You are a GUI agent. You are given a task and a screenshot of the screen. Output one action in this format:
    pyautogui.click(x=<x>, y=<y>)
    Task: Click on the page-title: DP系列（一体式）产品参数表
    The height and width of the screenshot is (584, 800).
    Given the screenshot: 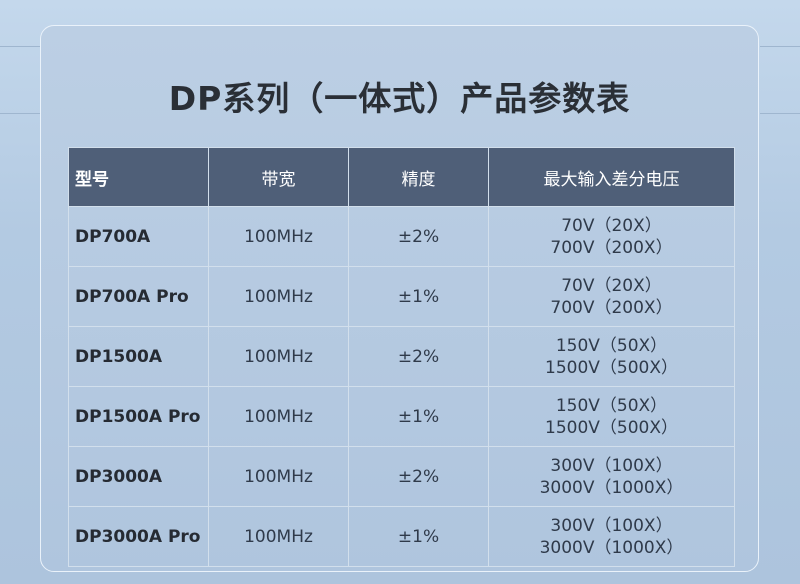 What is the action you would take?
    pyautogui.click(x=399, y=98)
    